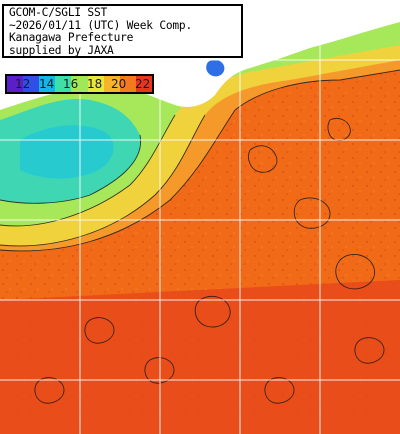  What do you see at coordinates (71, 84) in the screenshot?
I see `legend-label-16: 16` at bounding box center [71, 84].